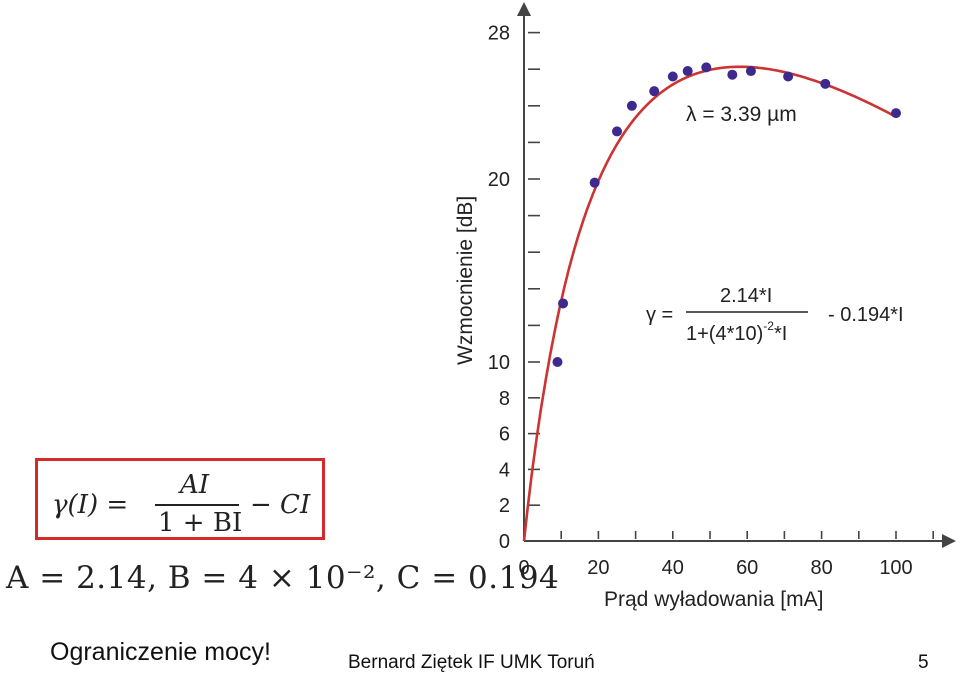  Describe the element at coordinates (499, 34) in the screenshot. I see `y-tick-label: 28` at that location.